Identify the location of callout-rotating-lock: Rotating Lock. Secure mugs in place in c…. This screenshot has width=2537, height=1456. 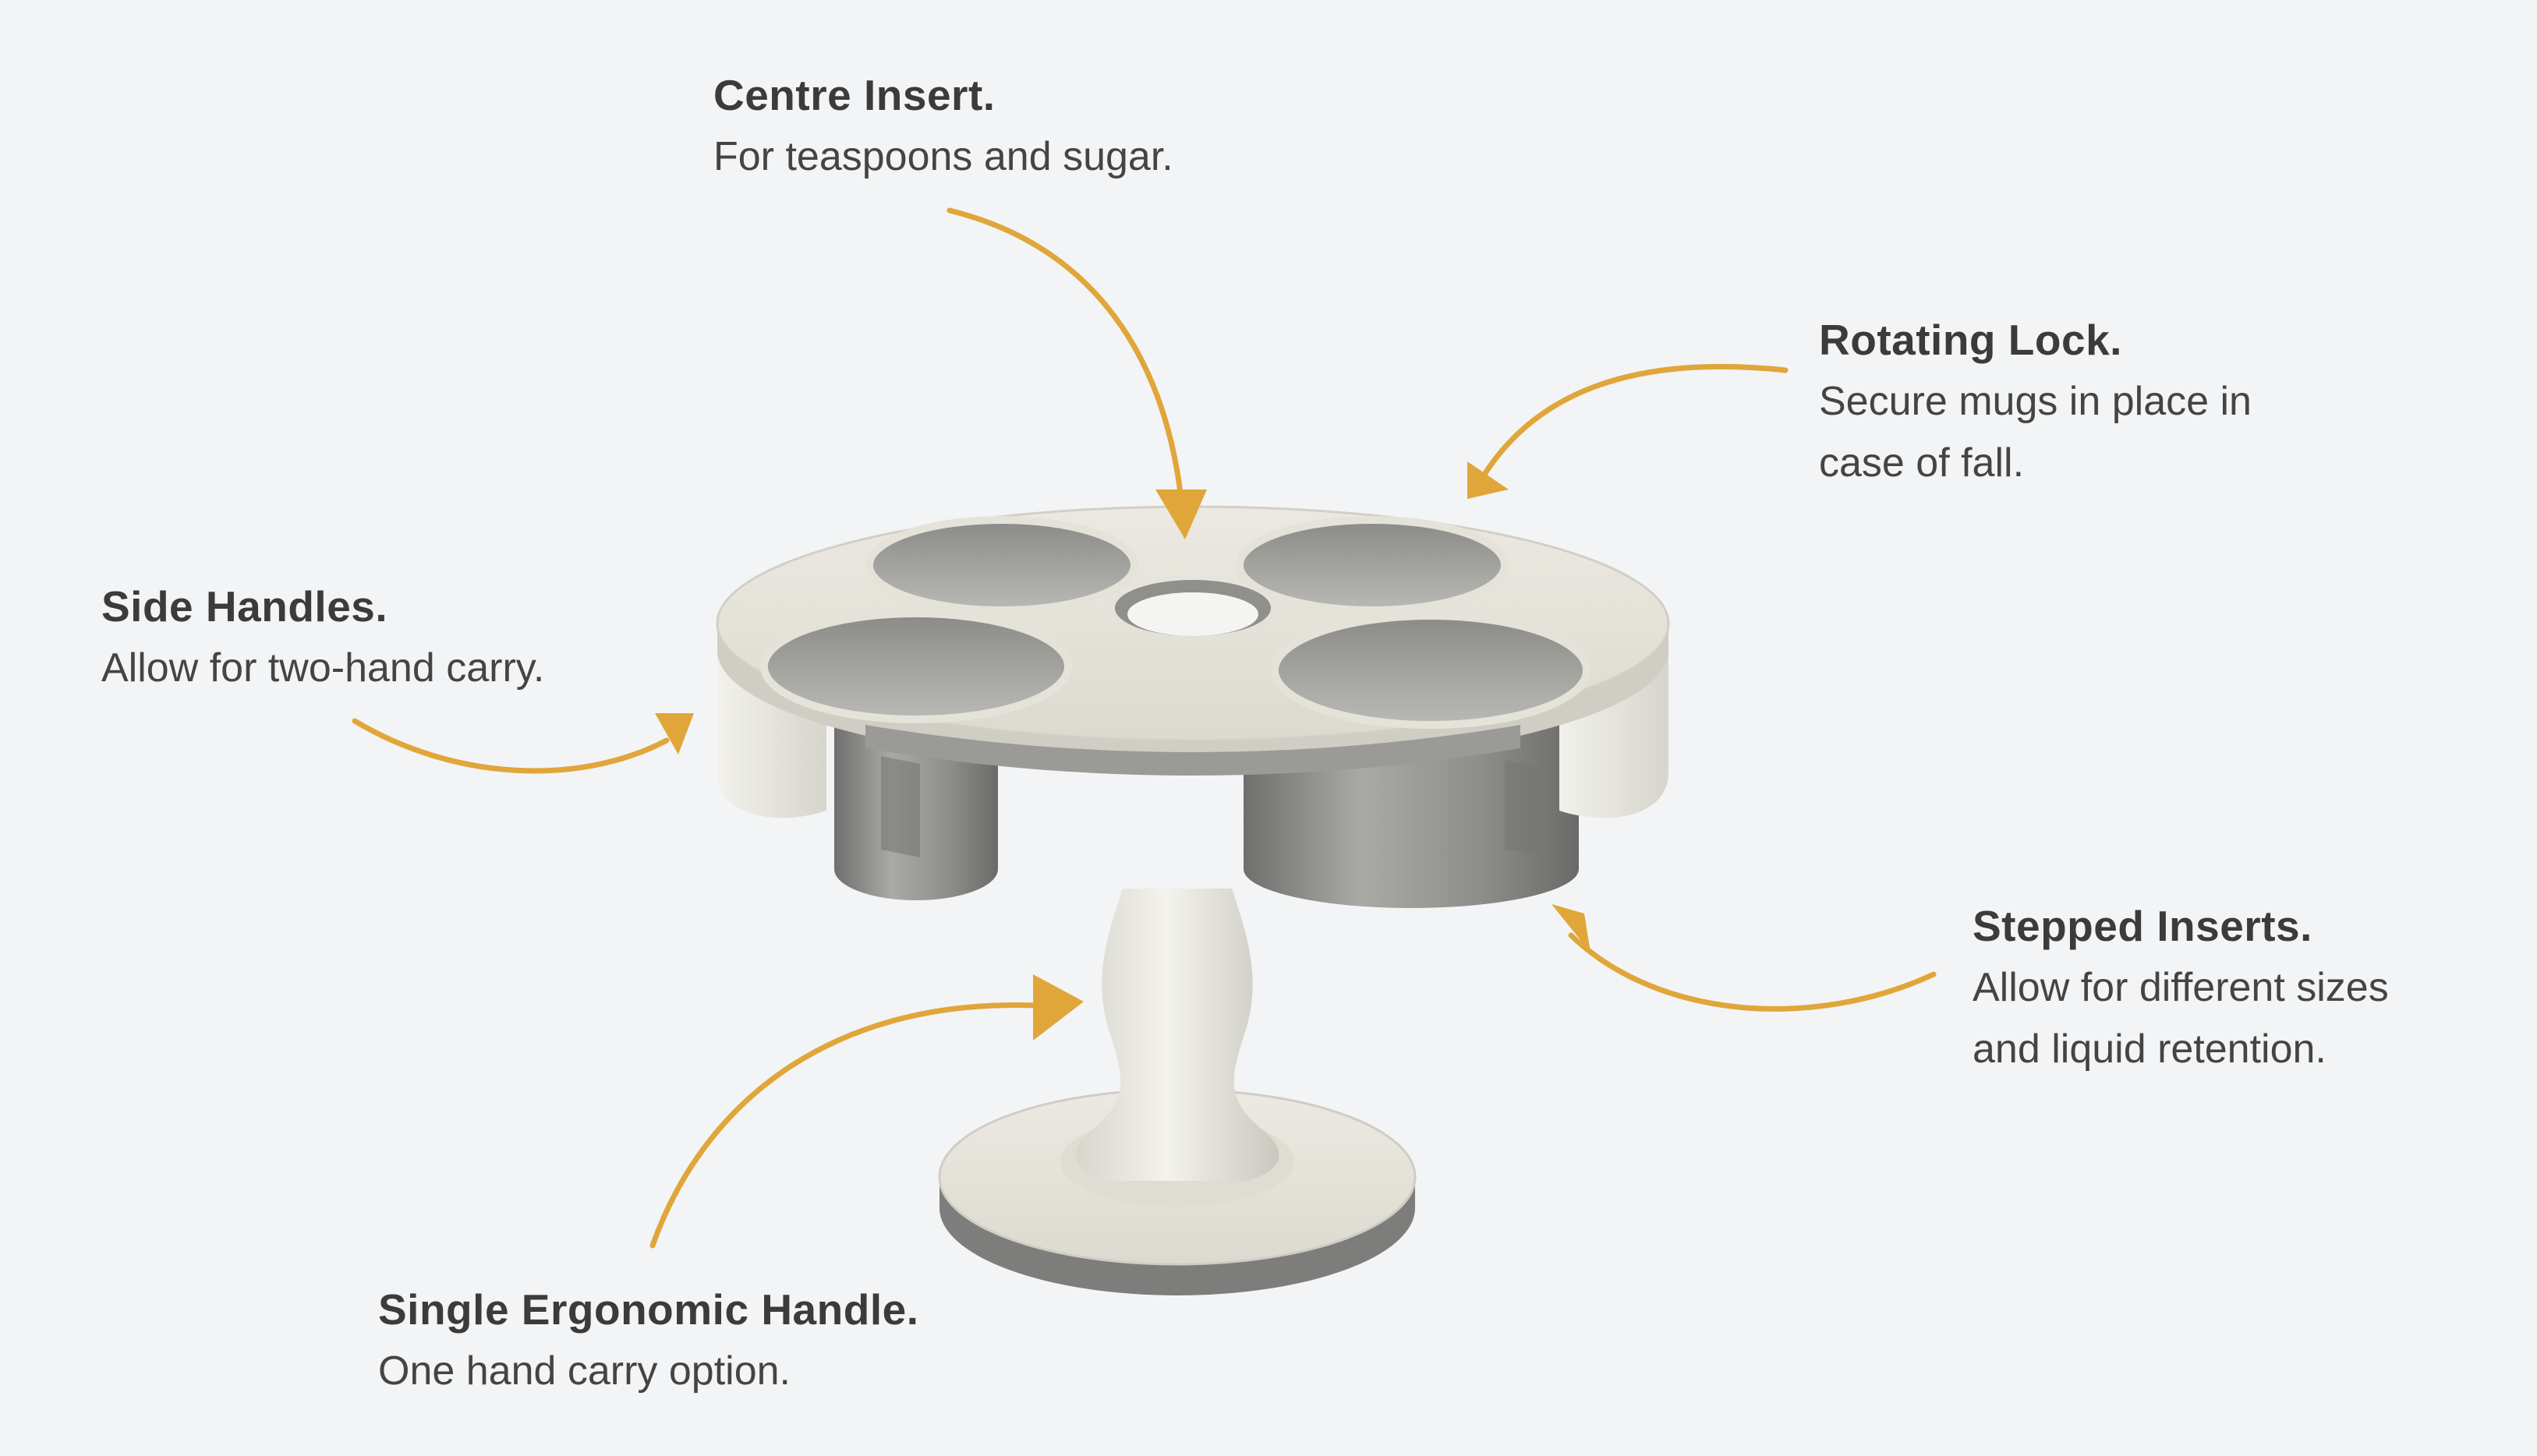
(2035, 402).